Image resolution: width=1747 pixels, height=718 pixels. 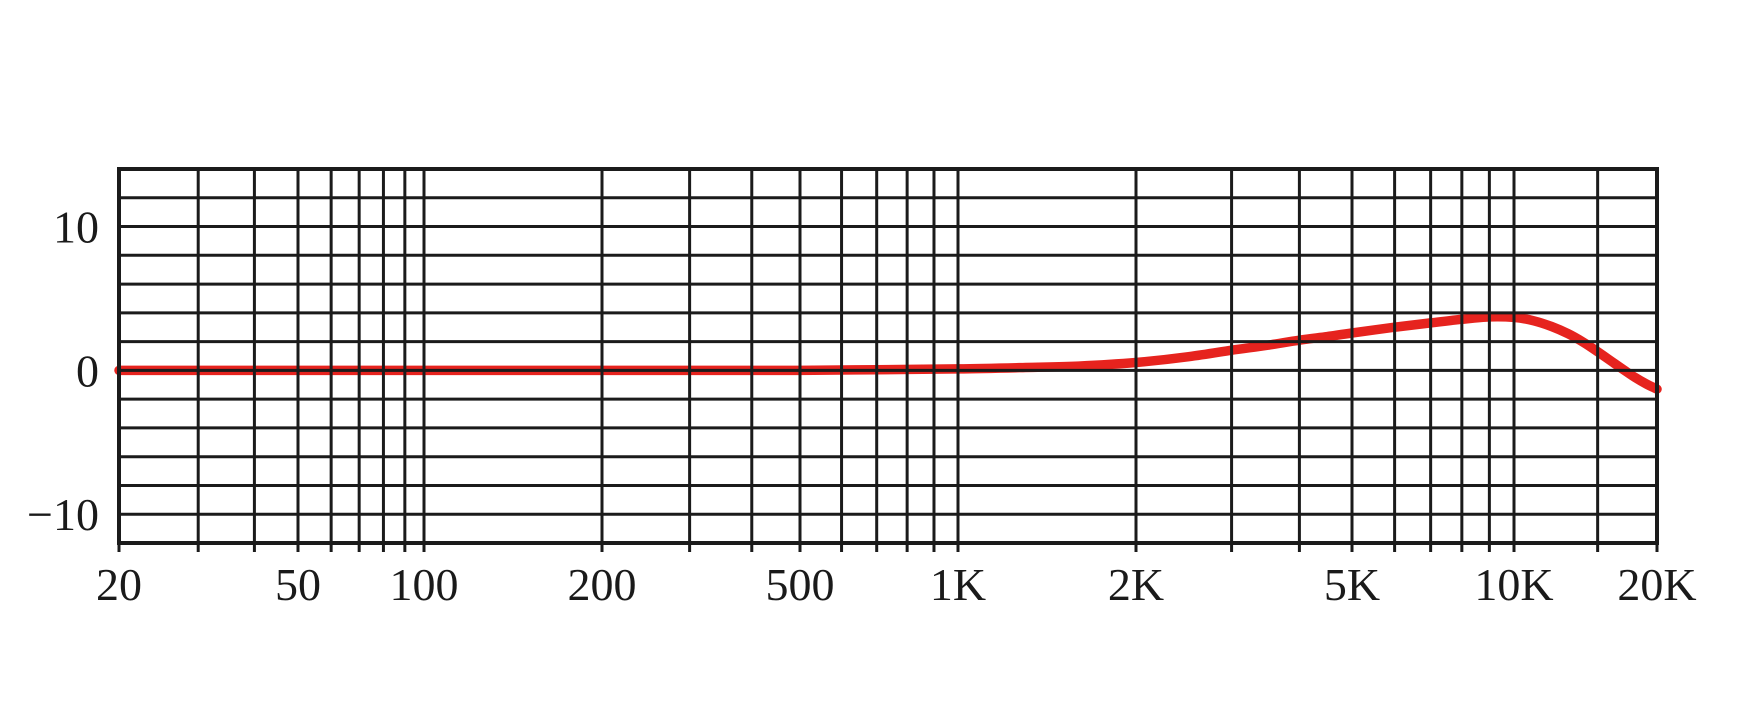 What do you see at coordinates (1513, 584) in the screenshot?
I see `x-tick-label: 10K` at bounding box center [1513, 584].